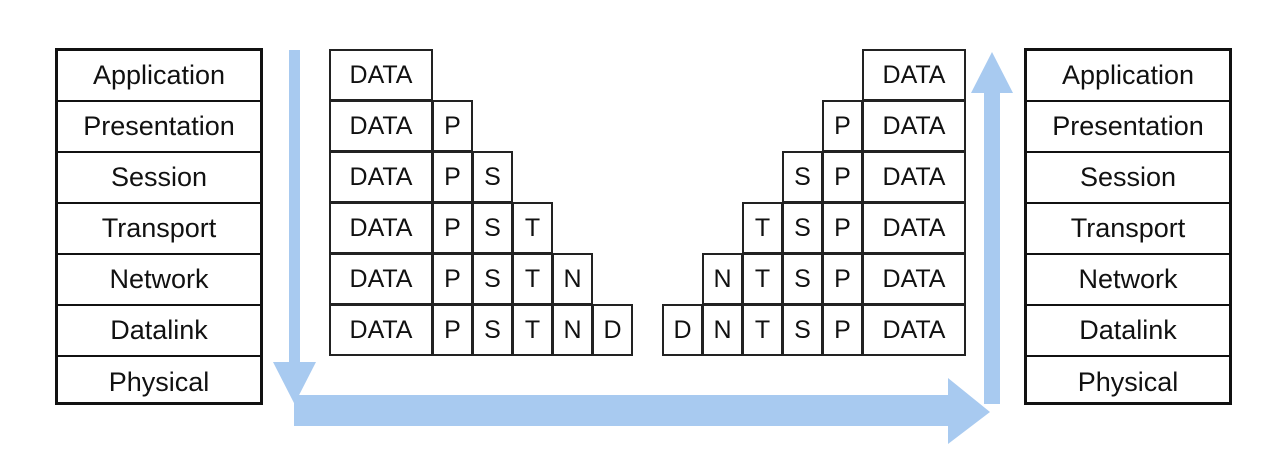  Describe the element at coordinates (642, 411) in the screenshot. I see `bottom-arrow` at that location.